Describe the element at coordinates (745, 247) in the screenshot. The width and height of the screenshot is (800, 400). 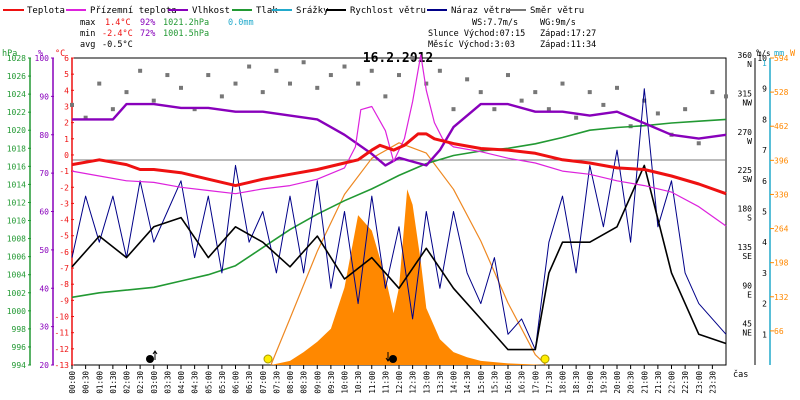
I see `direction-deg-label: 135` at that location.